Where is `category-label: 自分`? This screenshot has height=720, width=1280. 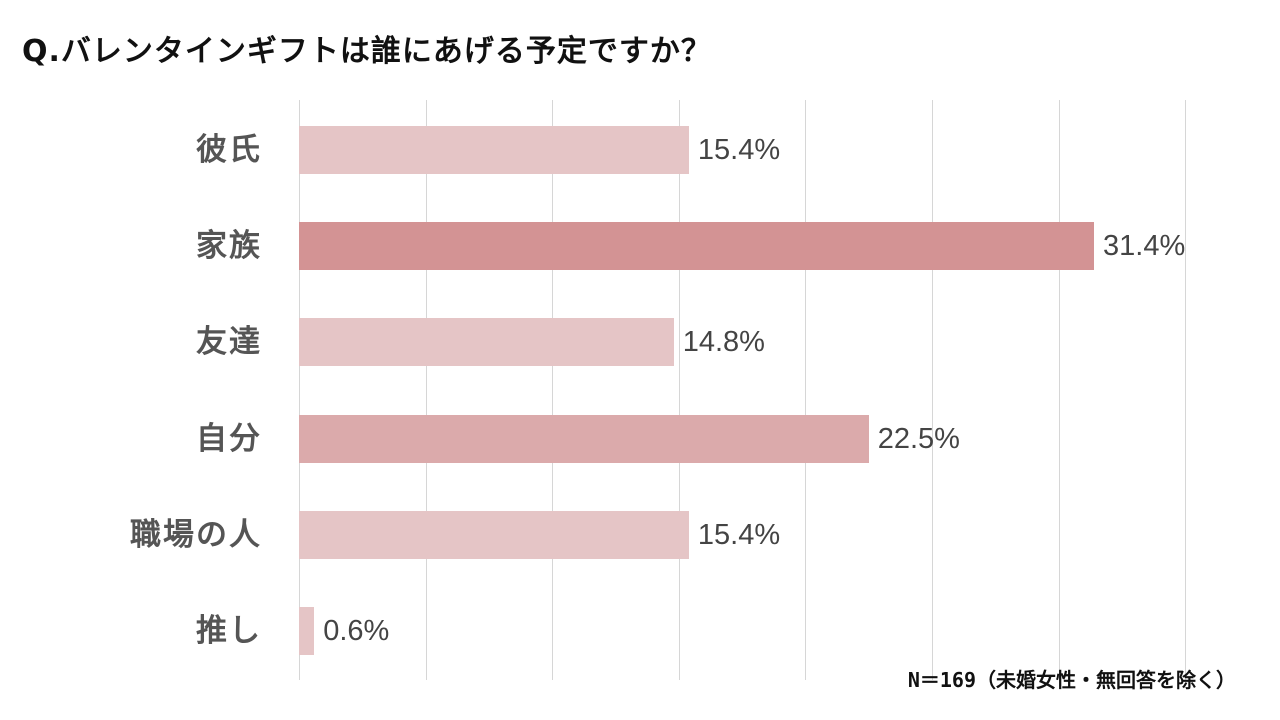 category-label: 自分 is located at coordinates (229, 438).